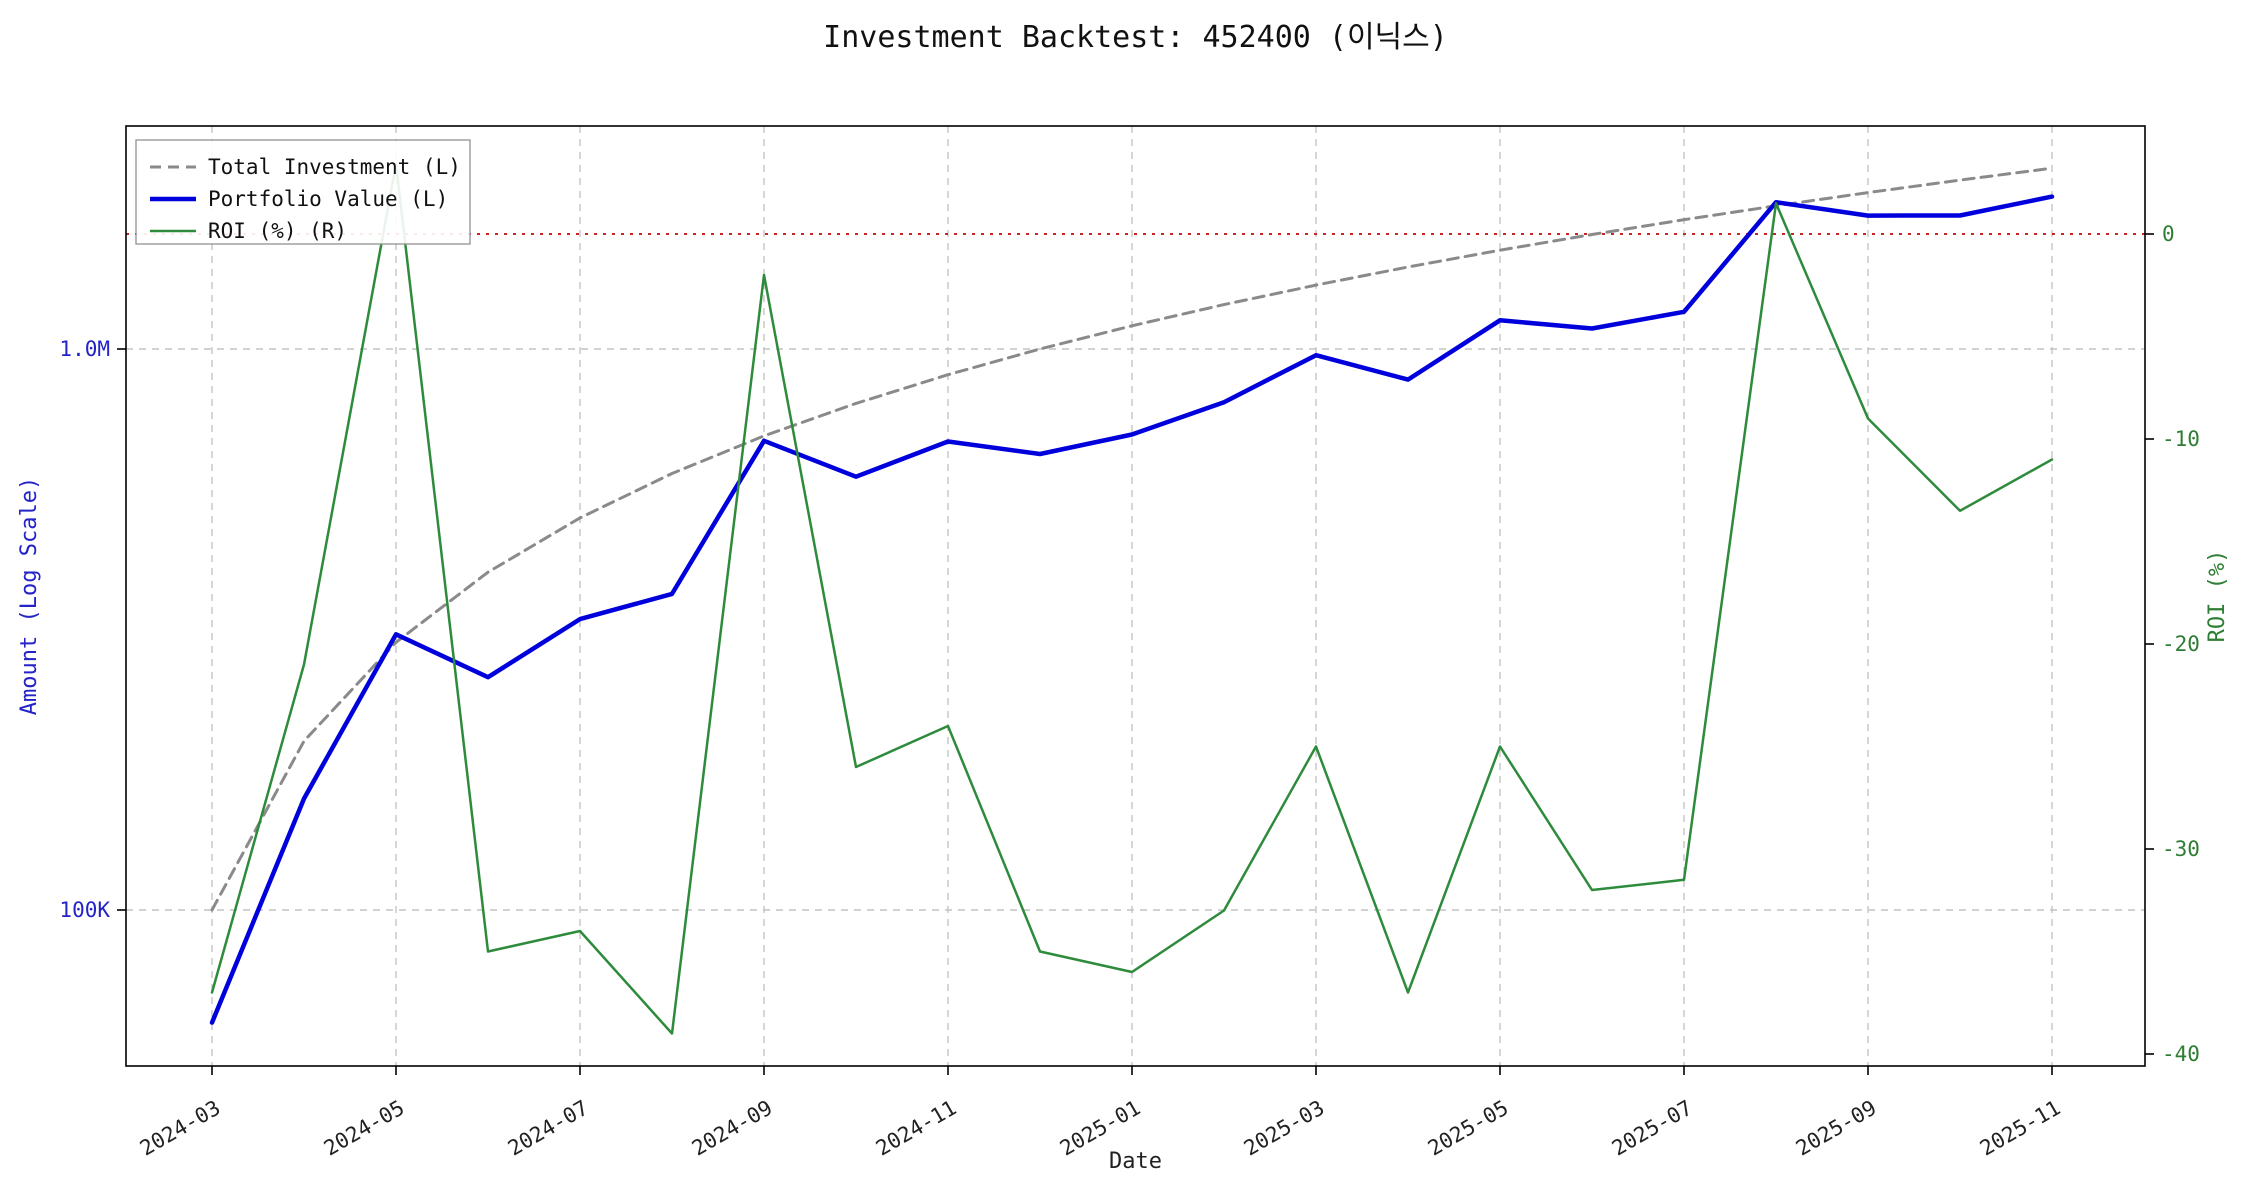 Image resolution: width=2250 pixels, height=1200 pixels. Describe the element at coordinates (2020, 1128) in the screenshot. I see `x-tick-label: 2025-11` at that location.